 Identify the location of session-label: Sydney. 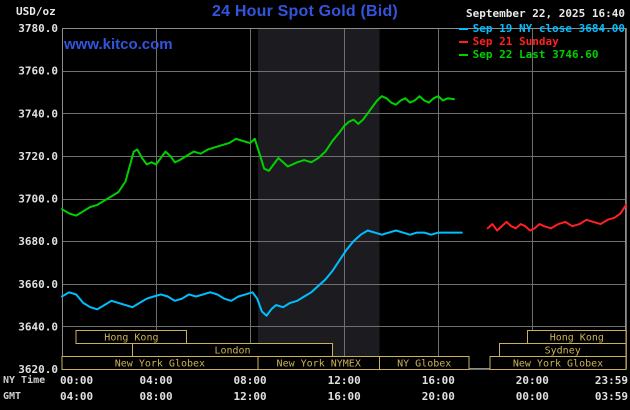
(563, 351).